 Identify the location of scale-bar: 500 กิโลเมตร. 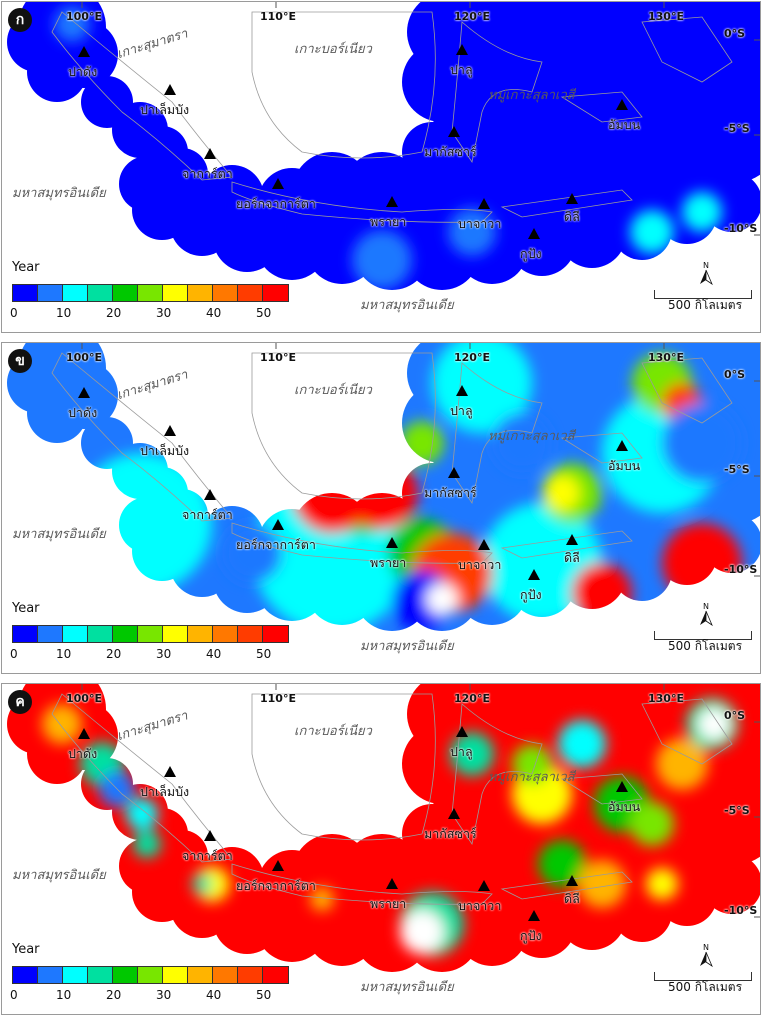
(704, 983).